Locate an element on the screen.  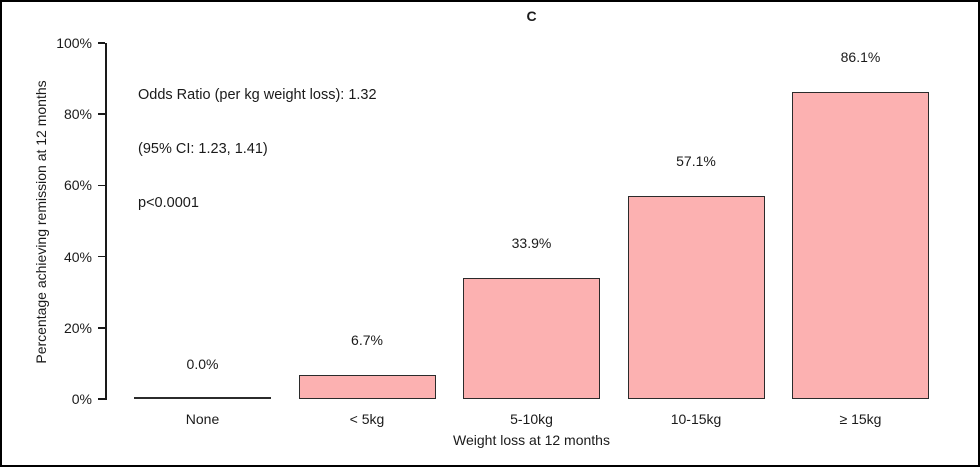
bar-value-label: 33.9% is located at coordinates (531, 243).